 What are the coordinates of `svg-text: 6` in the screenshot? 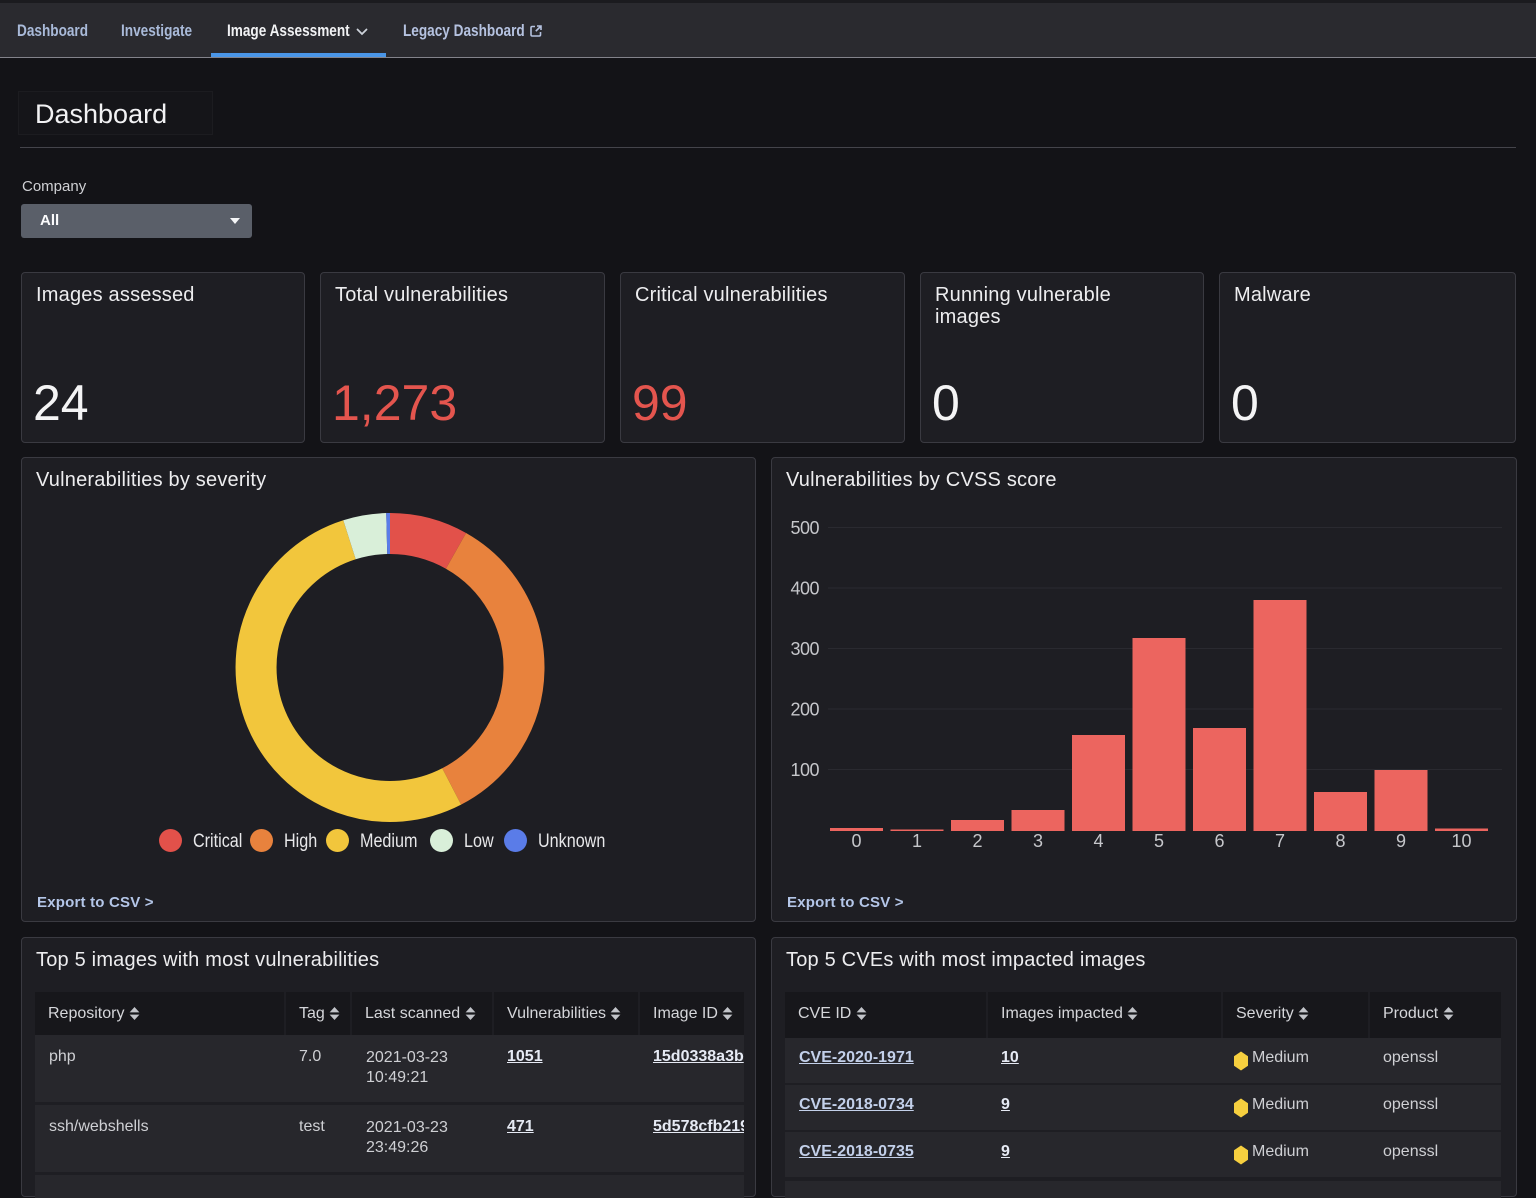 It's located at (1219, 841).